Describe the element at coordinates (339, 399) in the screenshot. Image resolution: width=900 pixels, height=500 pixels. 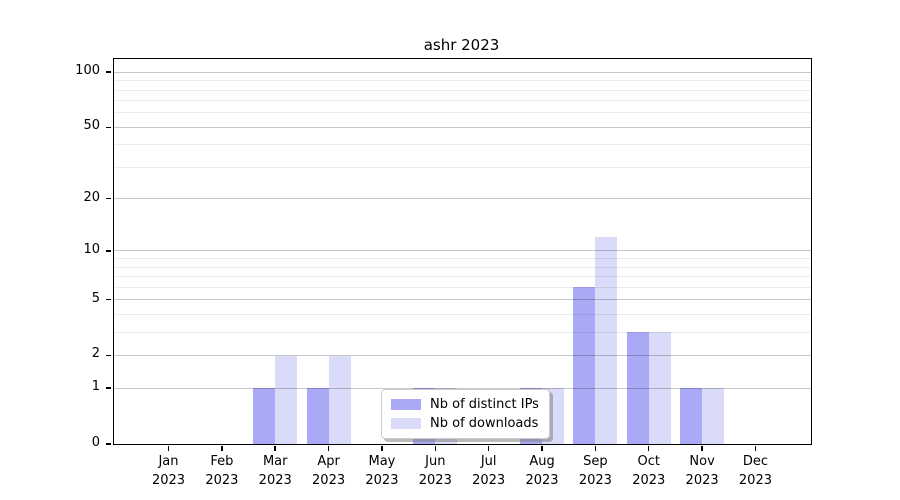
I see `bar-downloads-apr` at that location.